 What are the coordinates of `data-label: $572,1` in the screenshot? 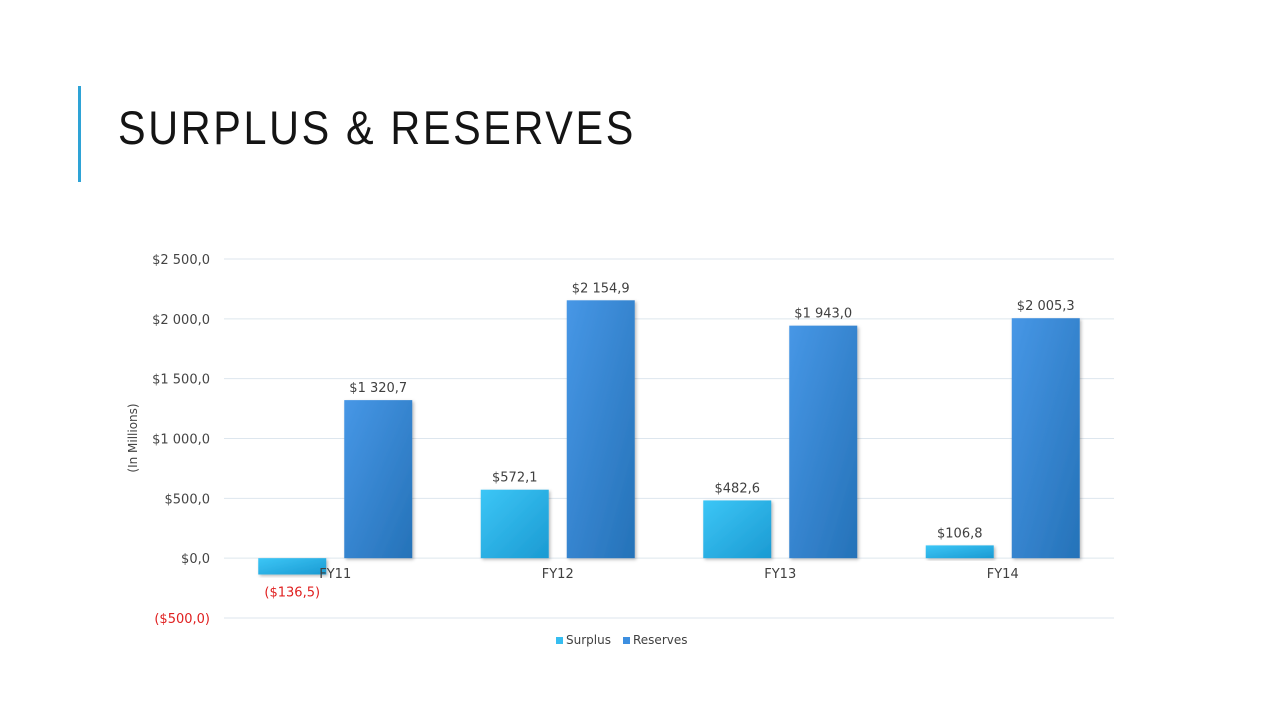 It's located at (515, 478).